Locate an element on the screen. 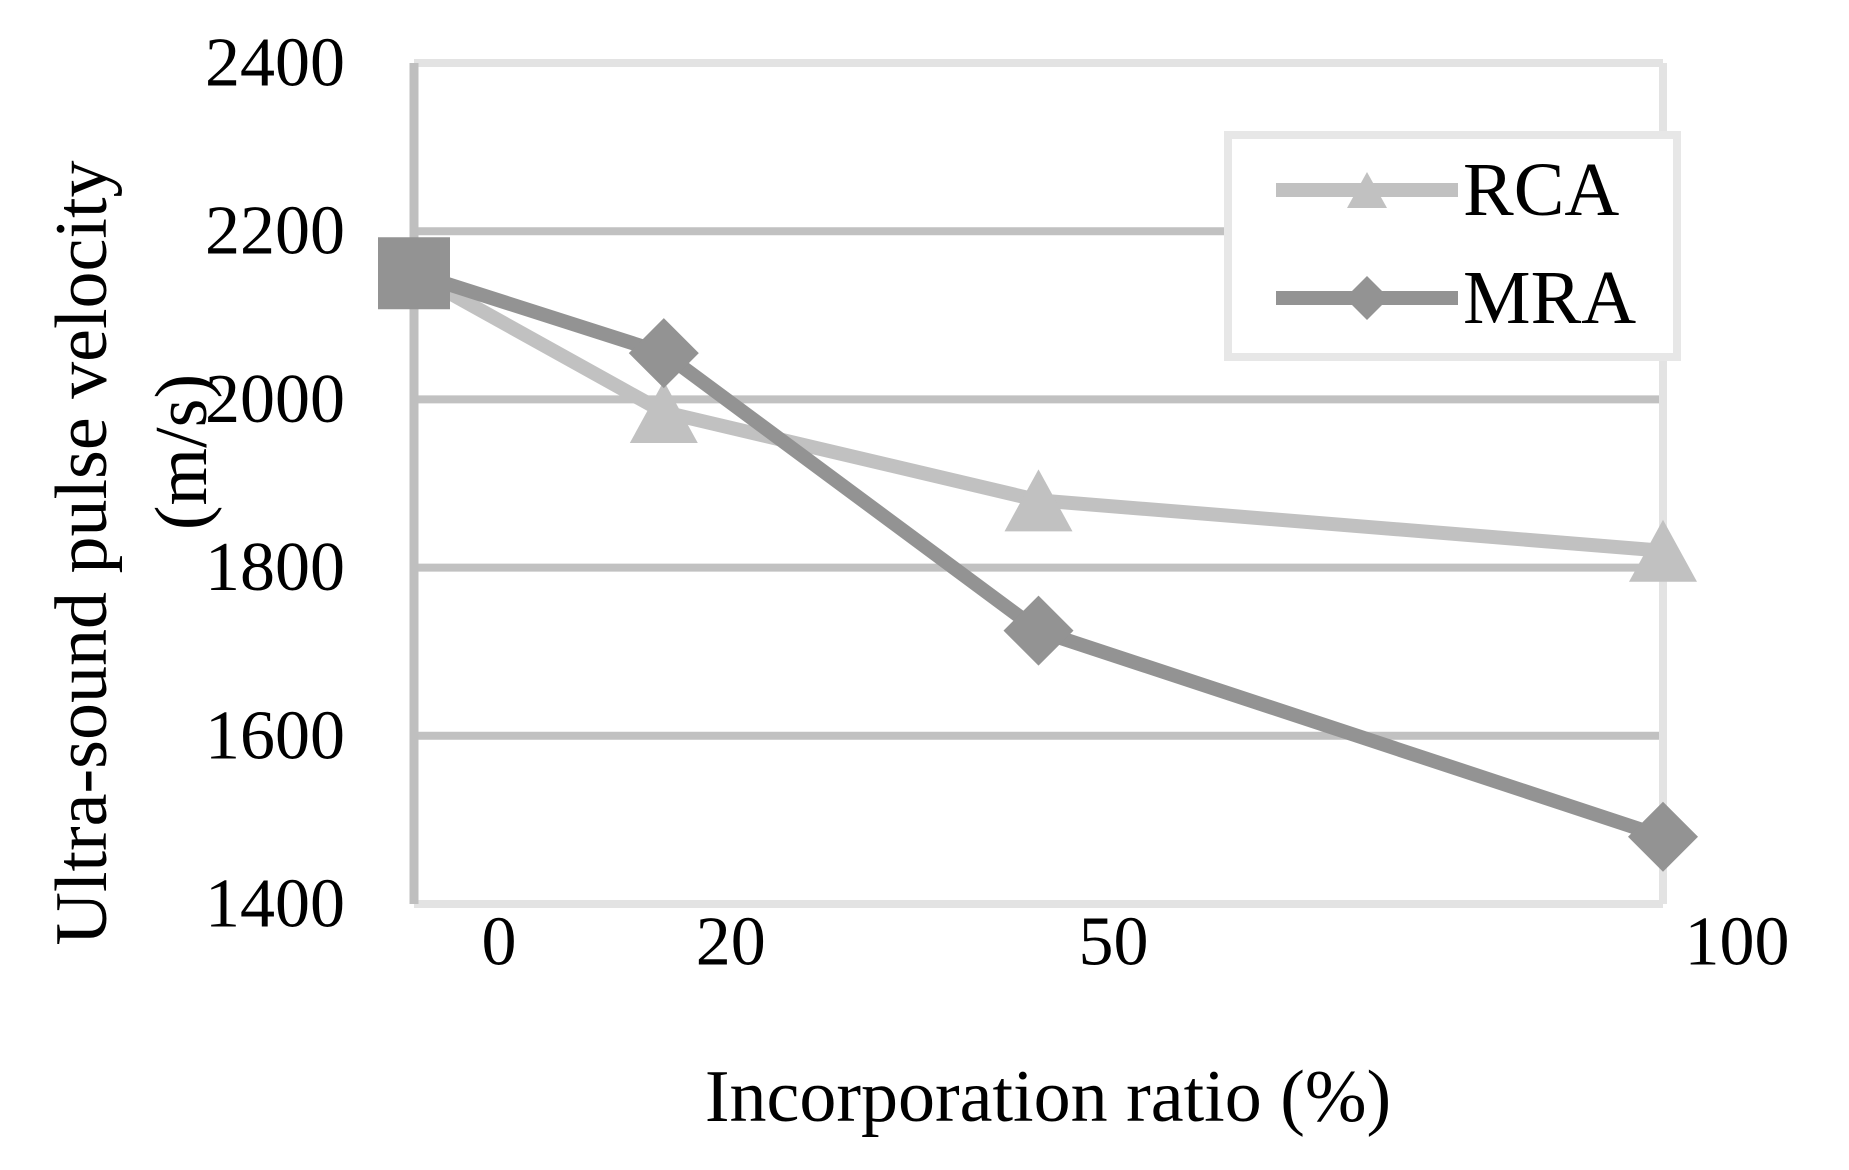 This screenshot has height=1170, width=1849. y-axis-title-line2: (m/s) is located at coordinates (182, 452).